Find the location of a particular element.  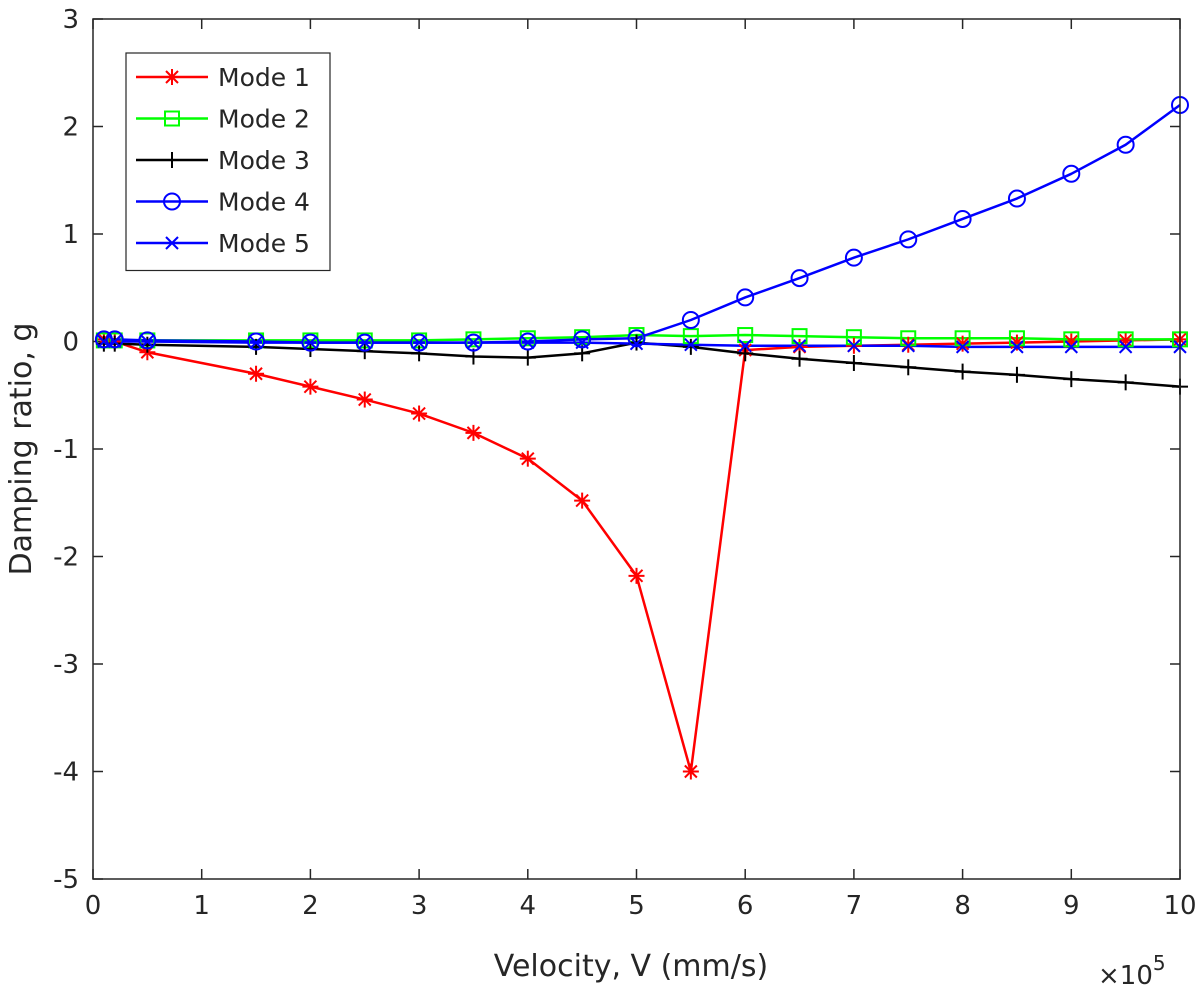

y-tick-label: 2 is located at coordinates (70, 128).